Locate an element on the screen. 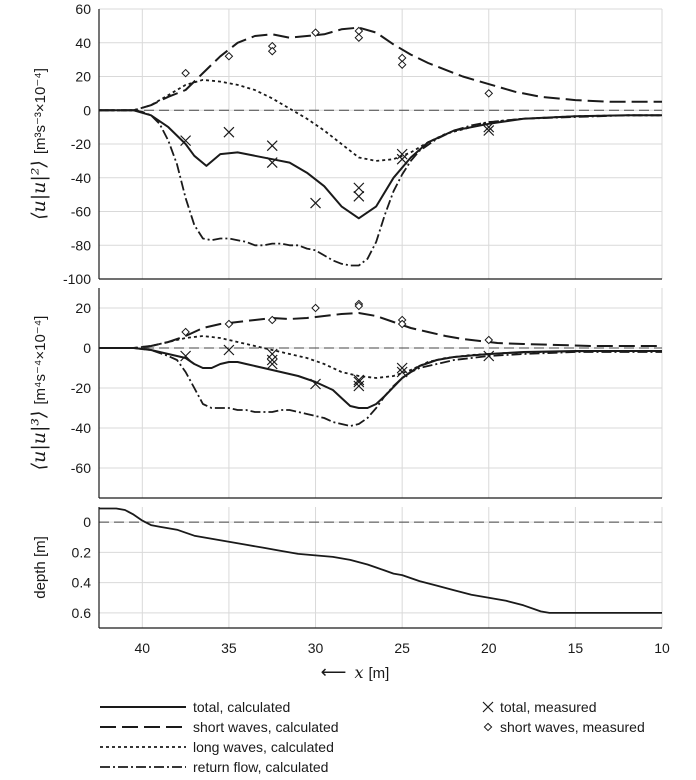 This screenshot has height=780, width=696. x-tick-label: 15 is located at coordinates (576, 648).